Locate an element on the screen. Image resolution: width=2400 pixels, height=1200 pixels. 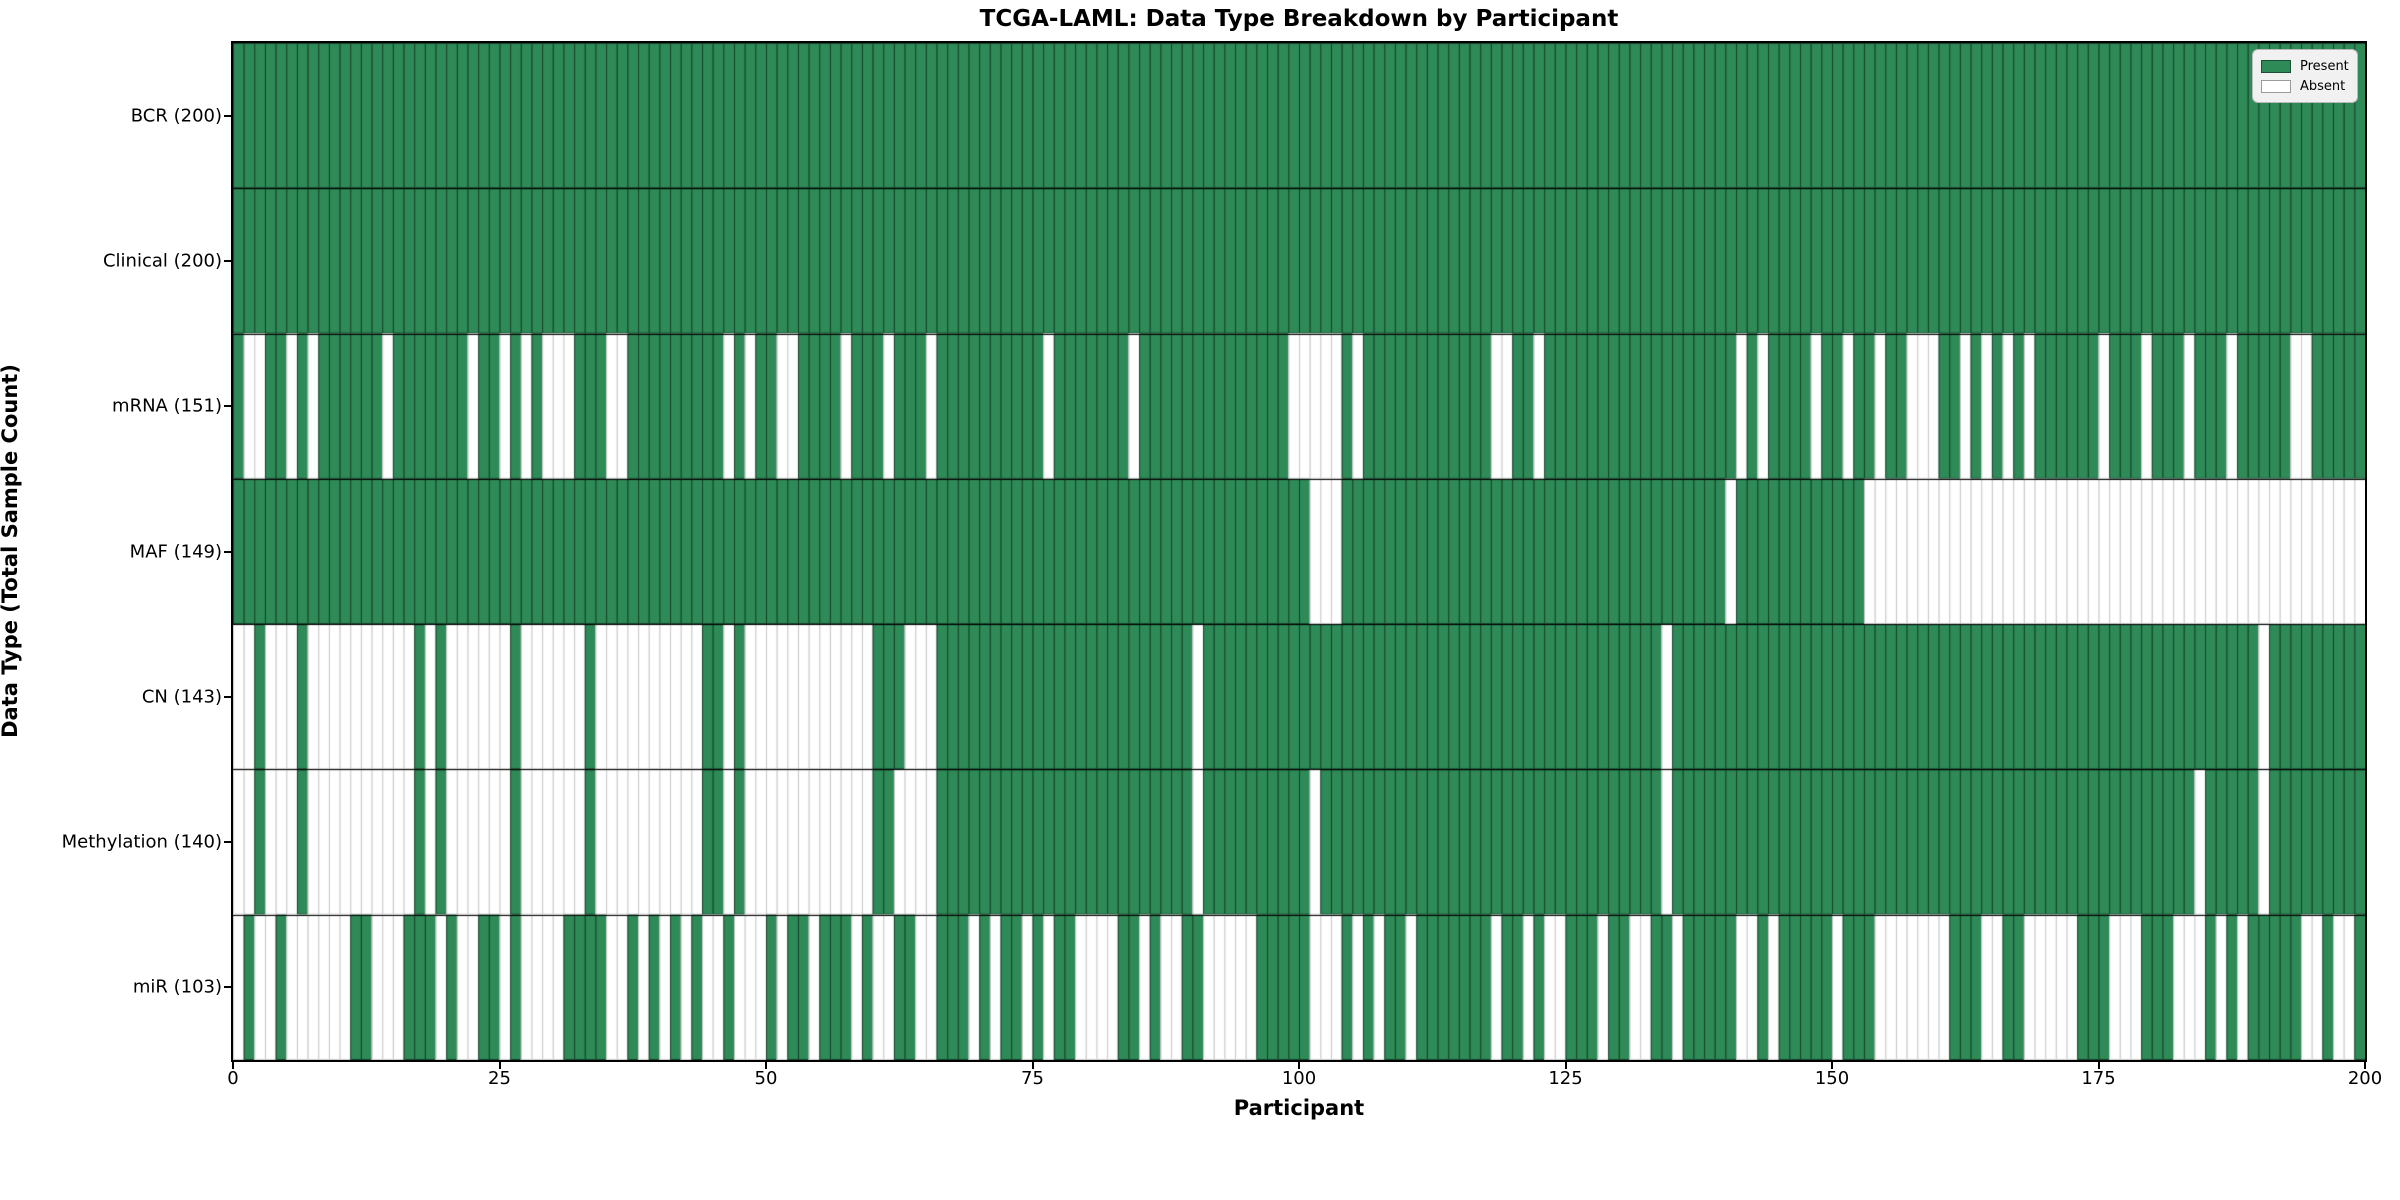
x-tick-label-125: 125 is located at coordinates (1565, 1078).